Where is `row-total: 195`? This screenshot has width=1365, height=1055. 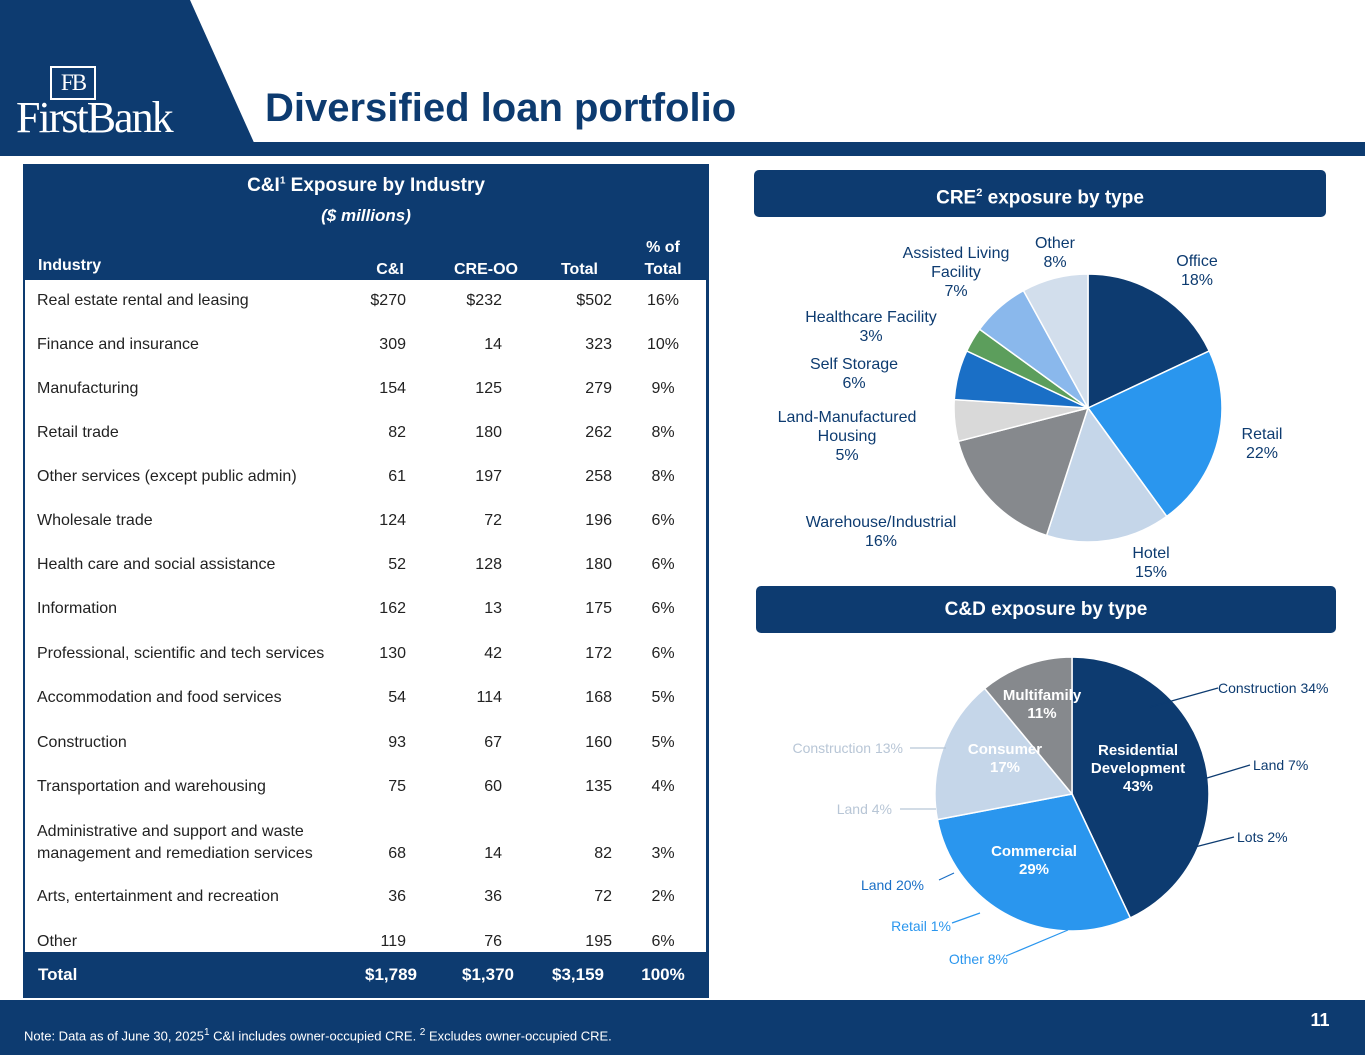
row-total: 195 is located at coordinates (598, 941).